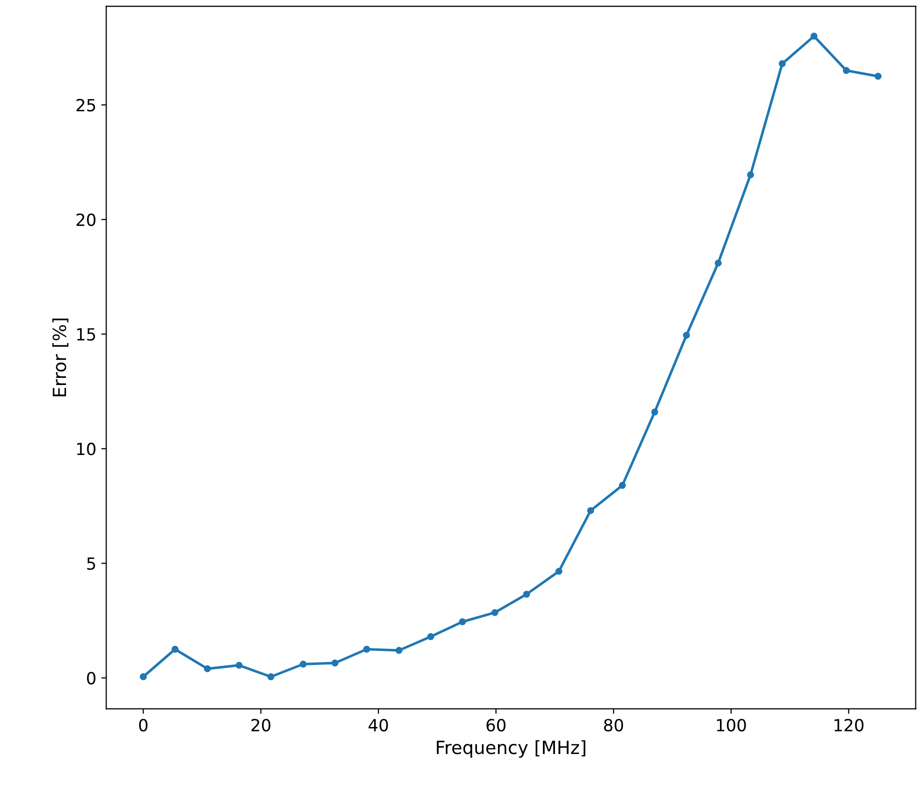 The height and width of the screenshot is (792, 924). What do you see at coordinates (60, 357) in the screenshot?
I see `y-axis-title: Error [%]` at bounding box center [60, 357].